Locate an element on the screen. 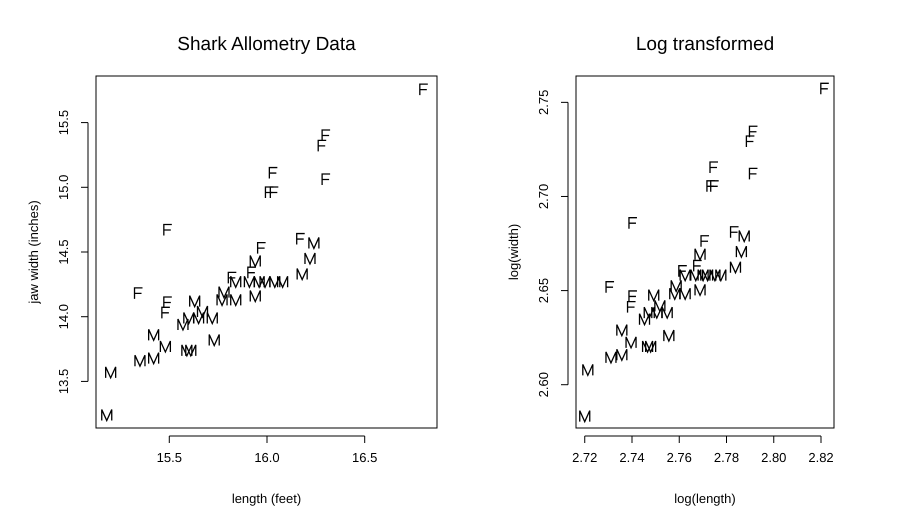 Image resolution: width=920 pixels, height=512 pixels. x-tick-label: 2.74 is located at coordinates (632, 458).